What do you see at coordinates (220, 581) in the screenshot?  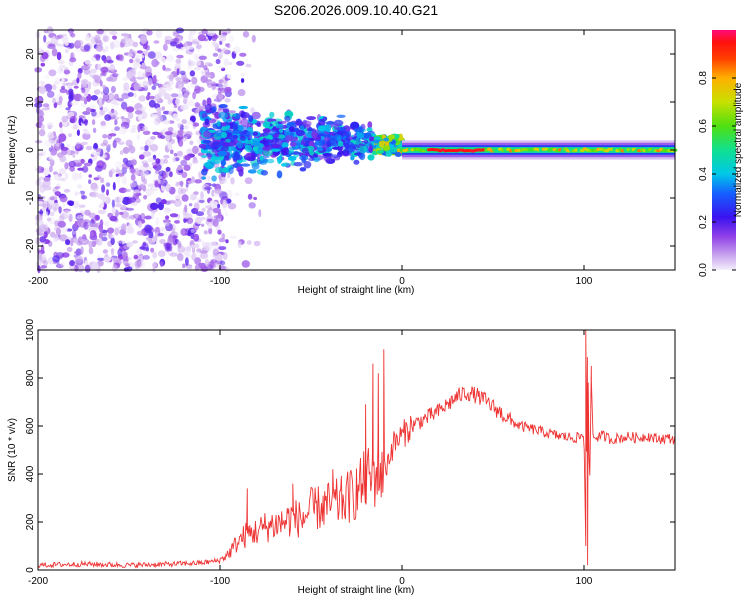 I see `snr-x-tick-label: -100` at bounding box center [220, 581].